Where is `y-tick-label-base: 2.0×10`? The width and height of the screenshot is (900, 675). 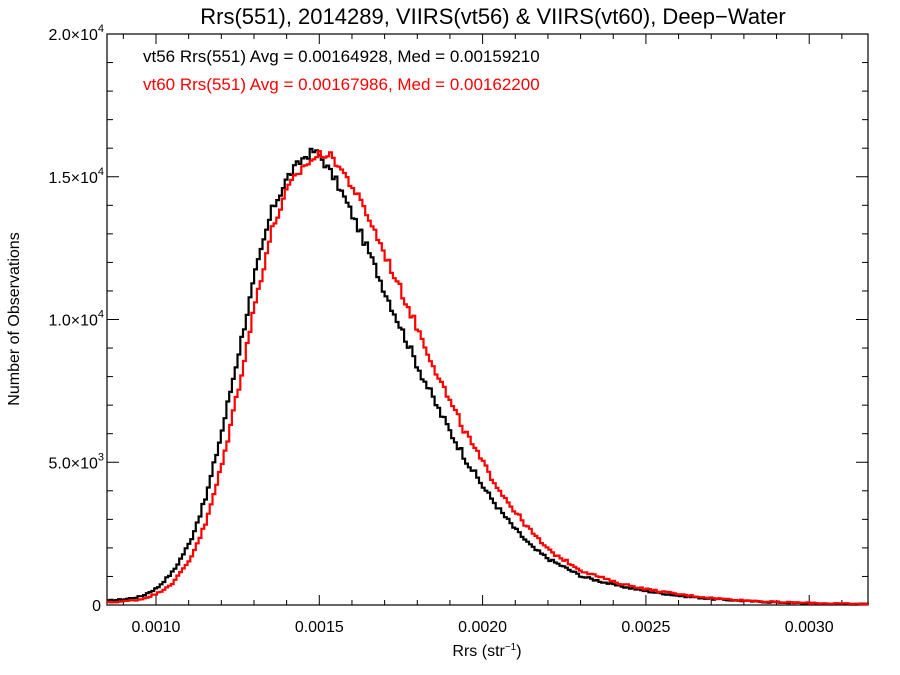
y-tick-label-base: 2.0×10 is located at coordinates (72, 35).